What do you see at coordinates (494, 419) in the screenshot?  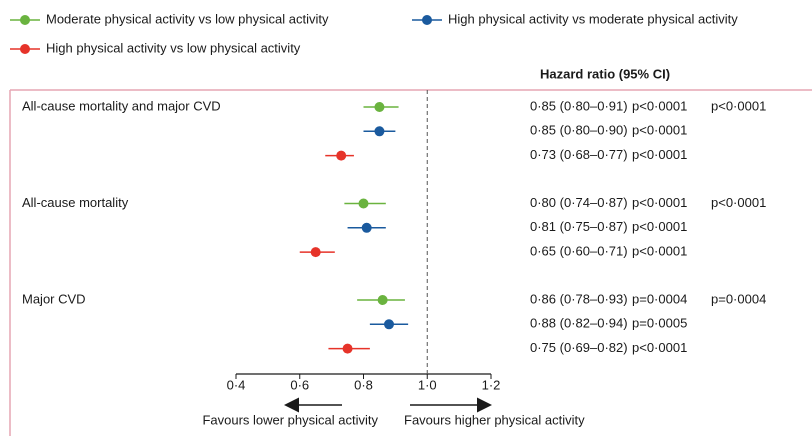 I see `direction-label: Favours higher physical activity` at bounding box center [494, 419].